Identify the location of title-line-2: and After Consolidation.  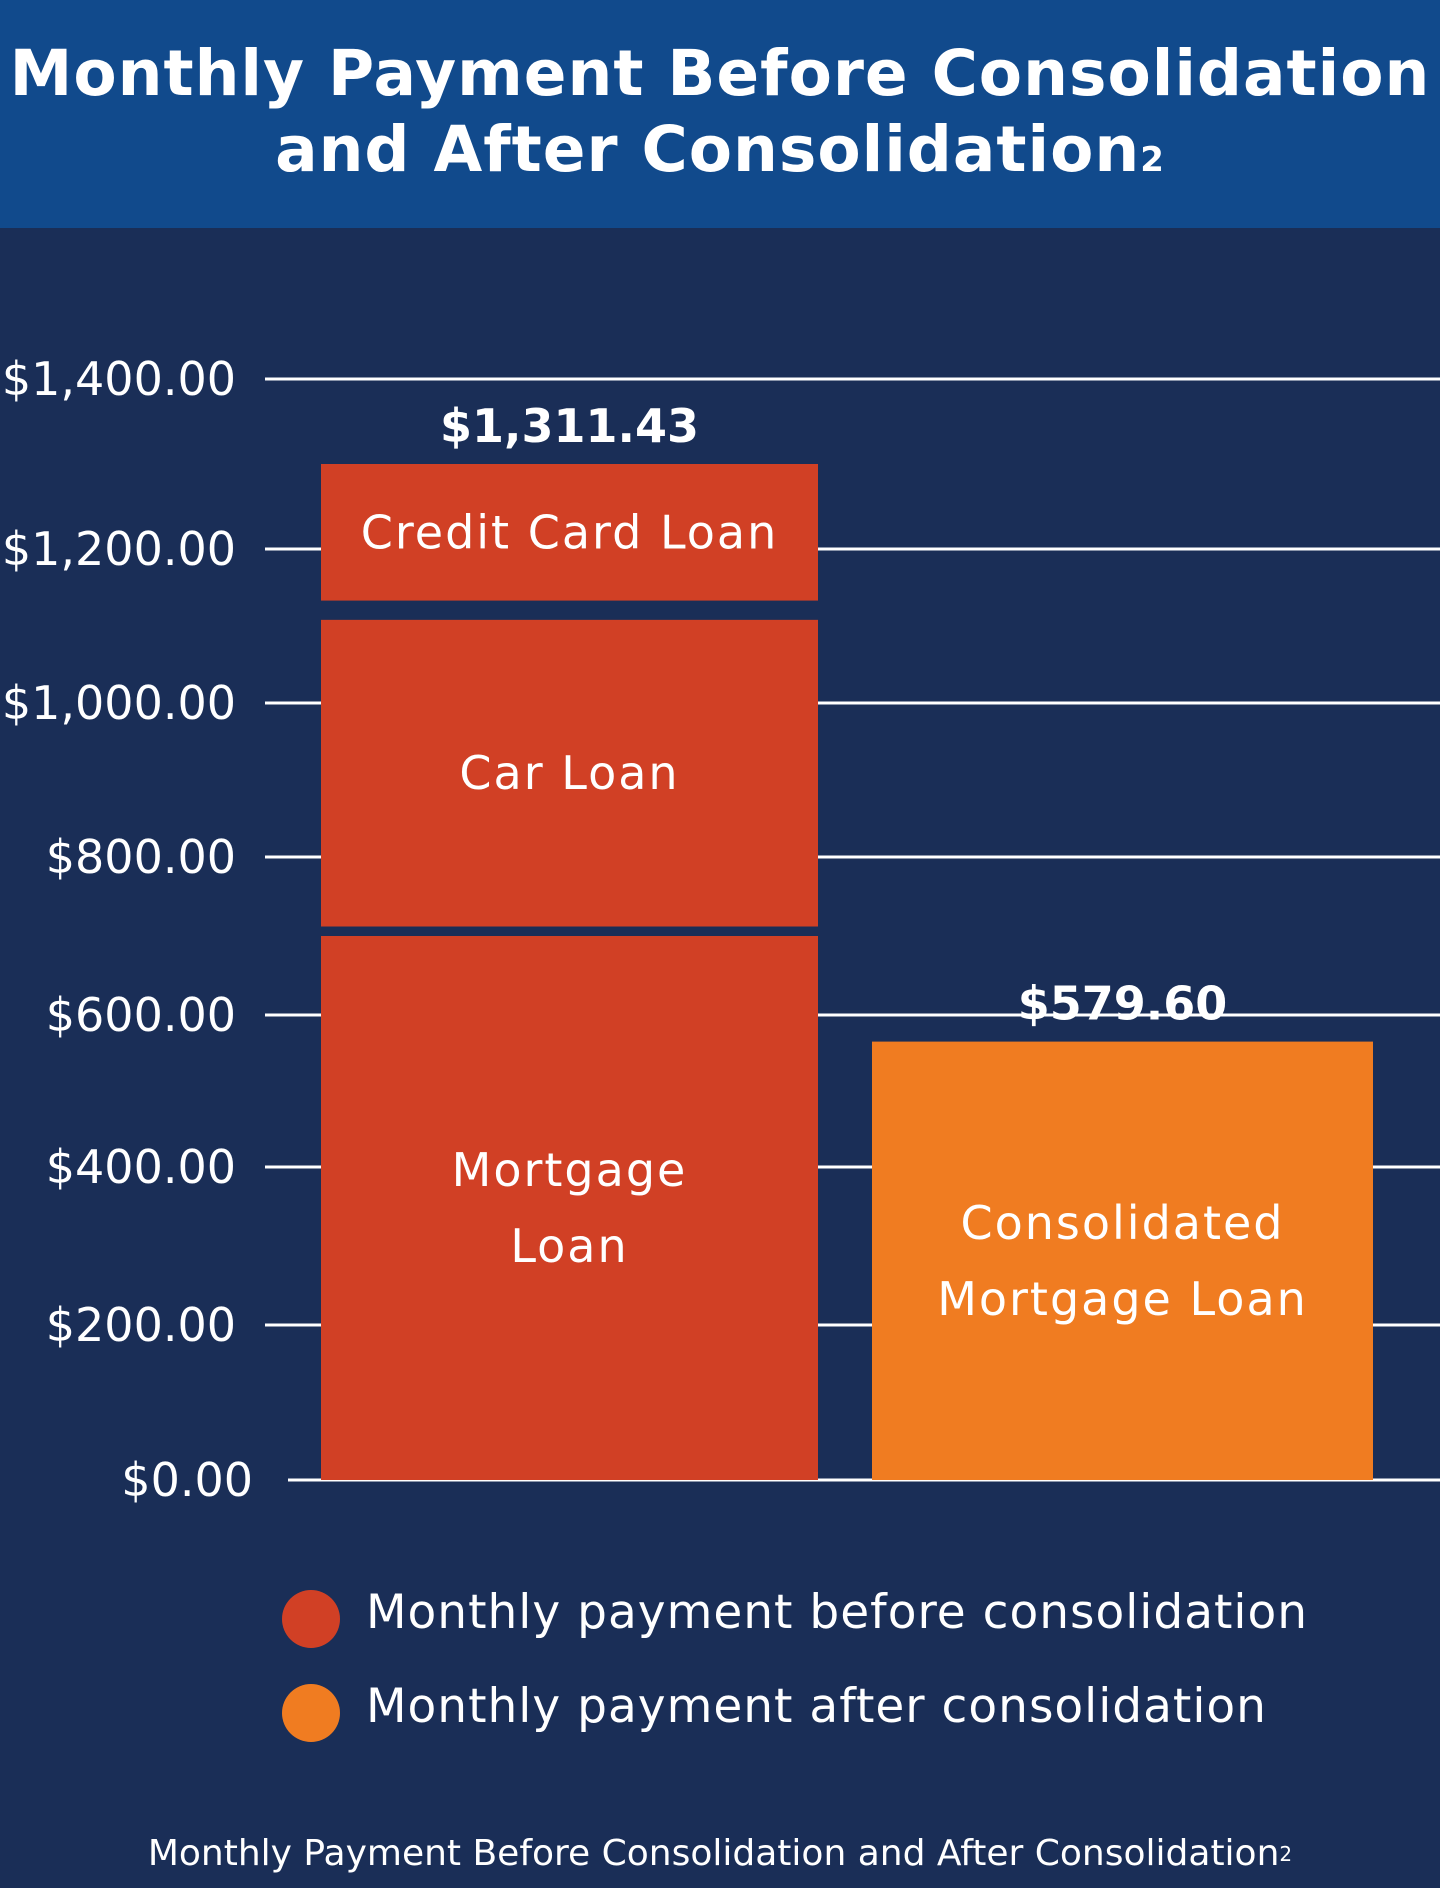
(708, 149).